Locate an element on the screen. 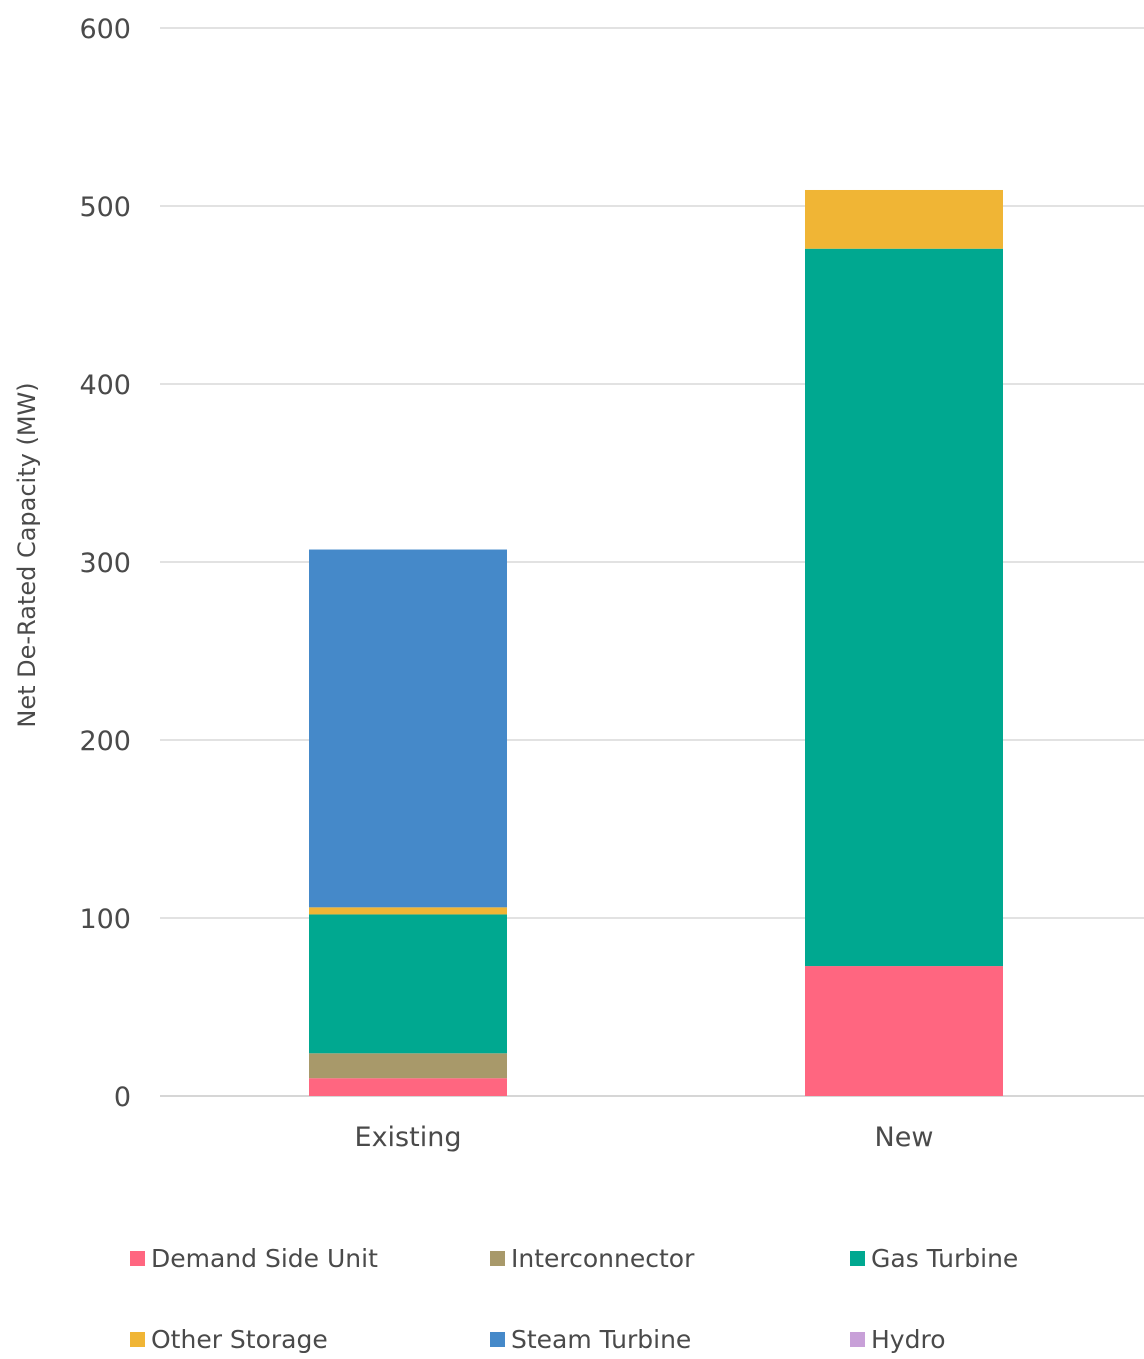  y-axis-ticks: 0 100 200 300 400 500 600 is located at coordinates (105, 563).